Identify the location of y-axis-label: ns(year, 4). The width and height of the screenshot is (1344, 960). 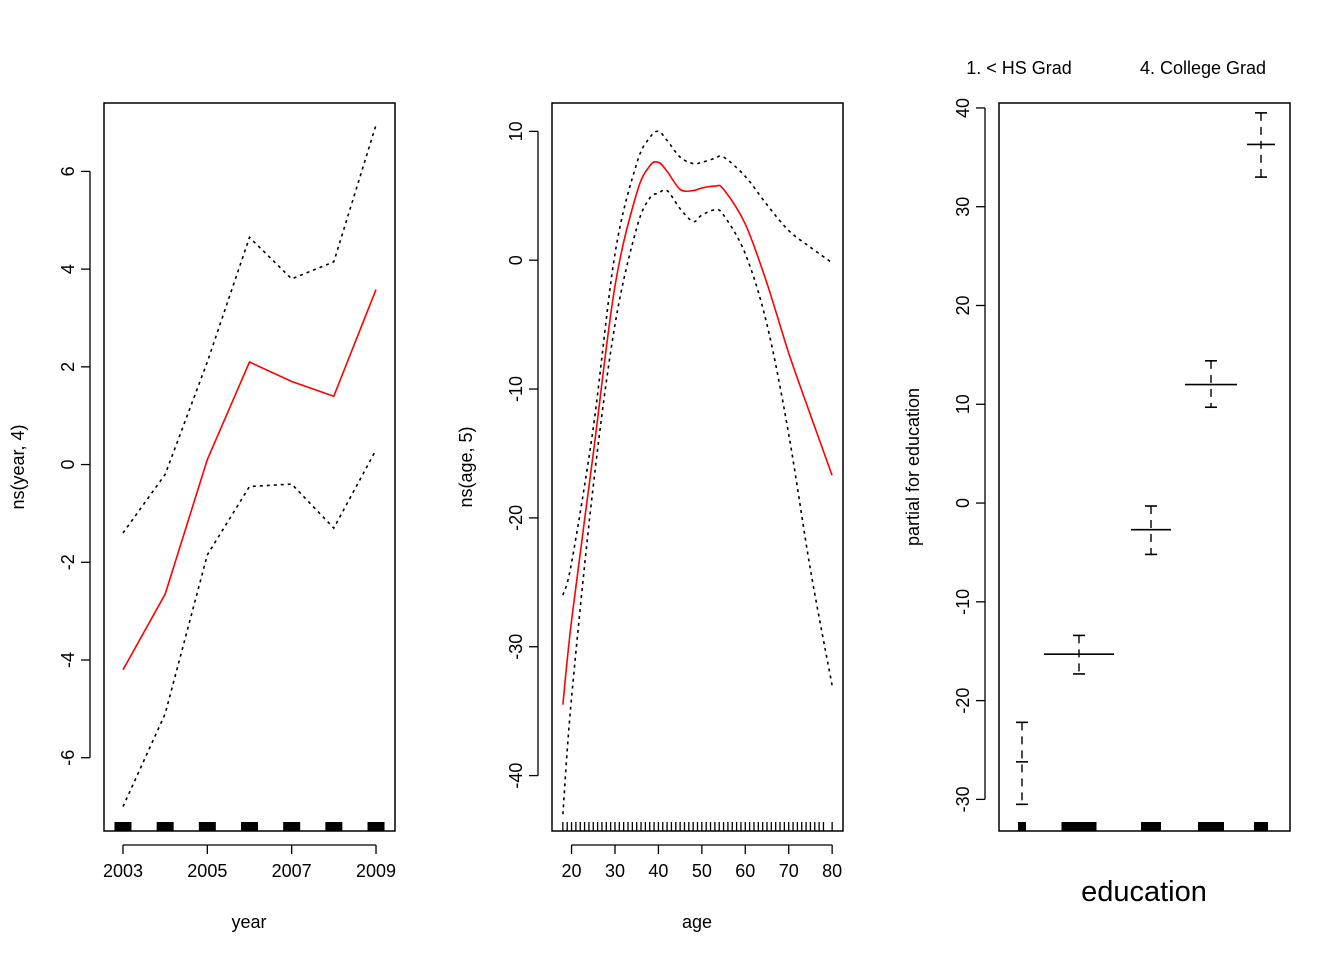
(18, 466).